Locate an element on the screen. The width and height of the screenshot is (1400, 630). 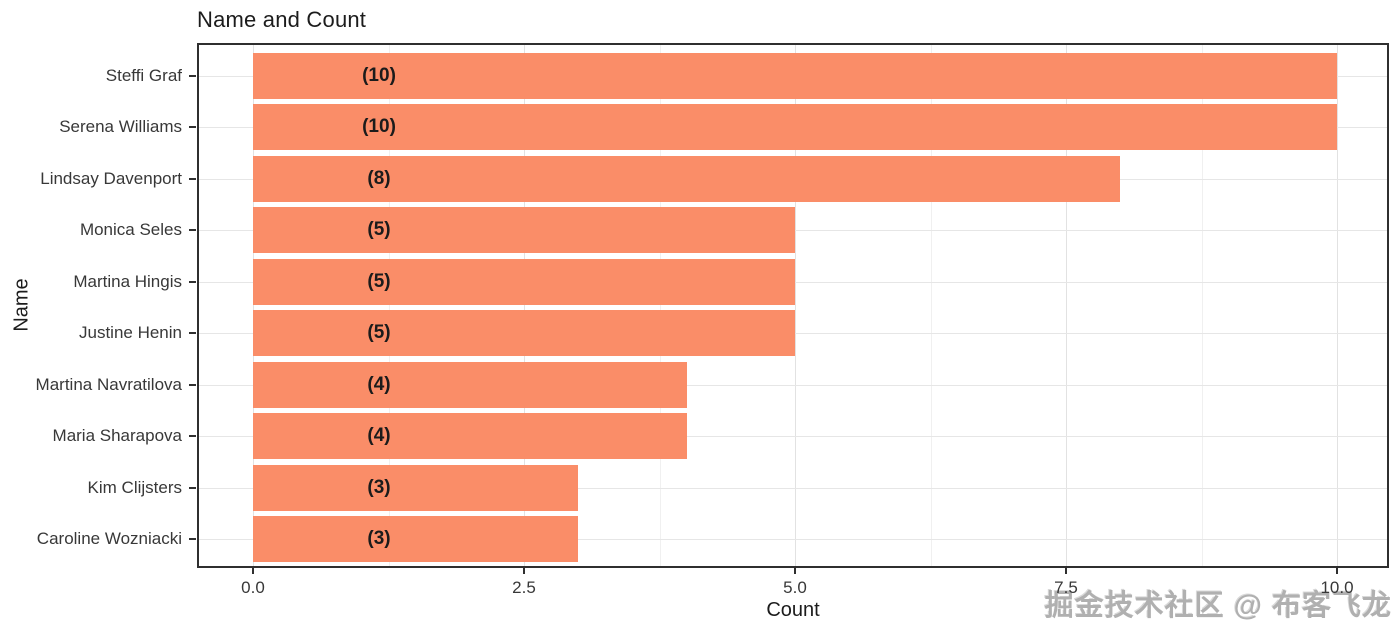
x-tick-label: 0.0 is located at coordinates (253, 587).